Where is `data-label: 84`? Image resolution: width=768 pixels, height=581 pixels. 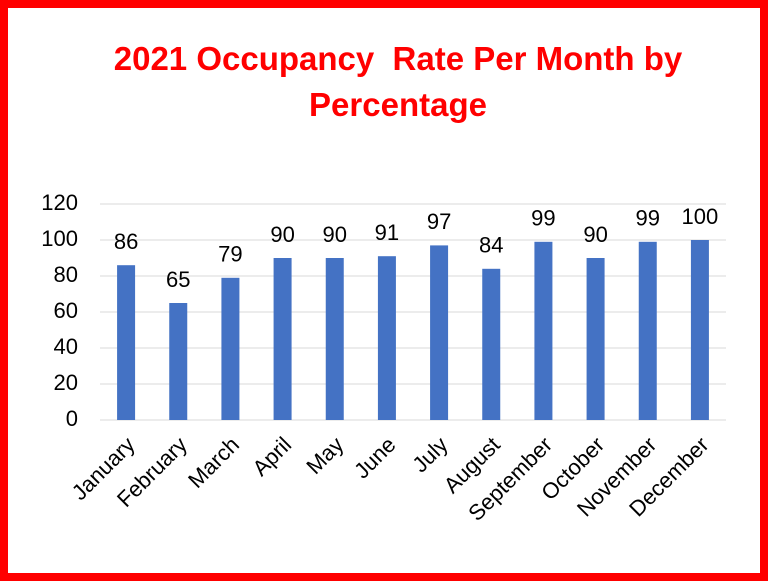 data-label: 84 is located at coordinates (491, 245).